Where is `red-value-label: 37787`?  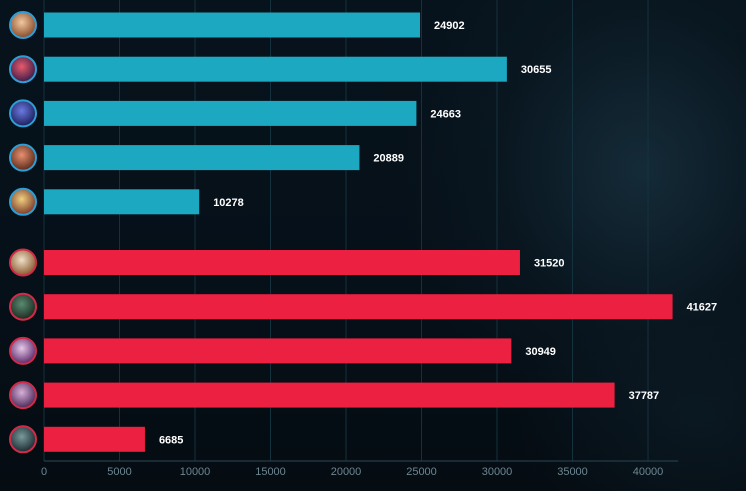
red-value-label: 37787 is located at coordinates (644, 396).